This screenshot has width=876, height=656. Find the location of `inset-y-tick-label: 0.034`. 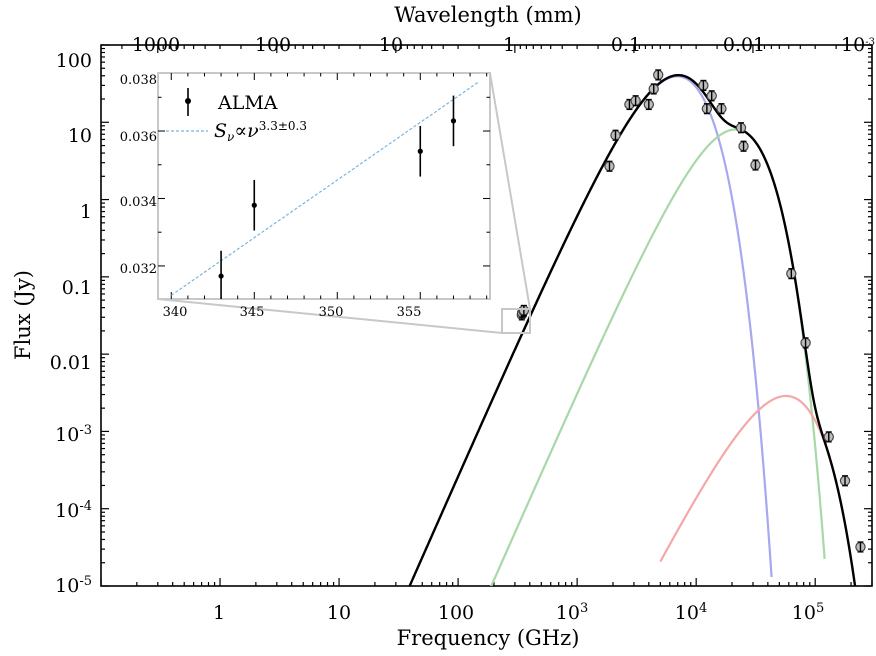

inset-y-tick-label: 0.034 is located at coordinates (138, 202).